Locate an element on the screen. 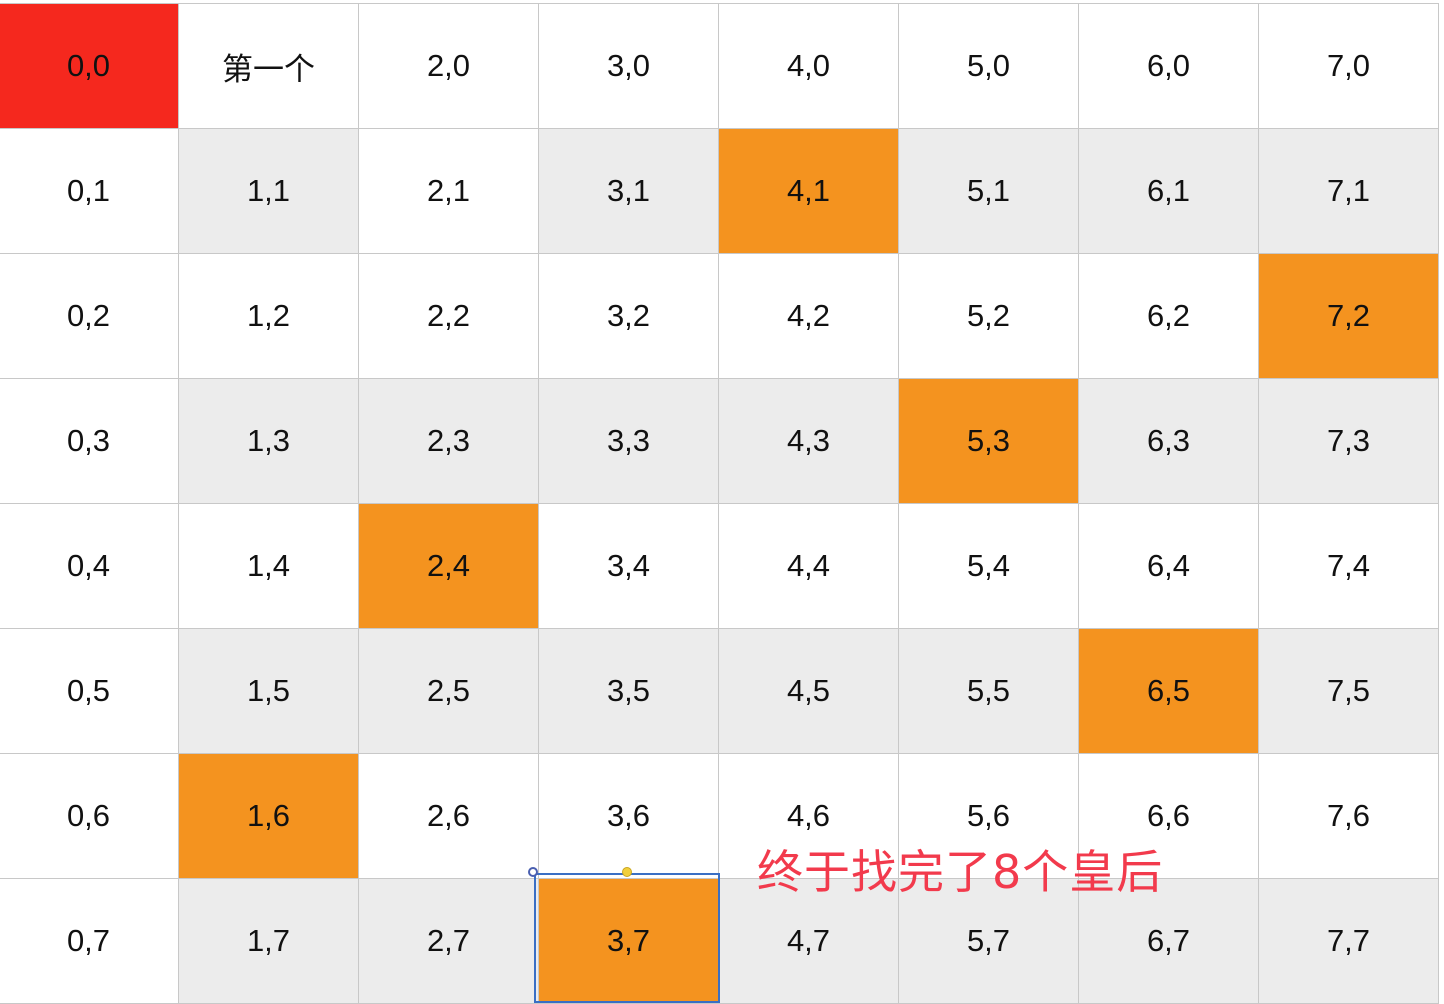  board-cell: 7,4 is located at coordinates (1349, 566).